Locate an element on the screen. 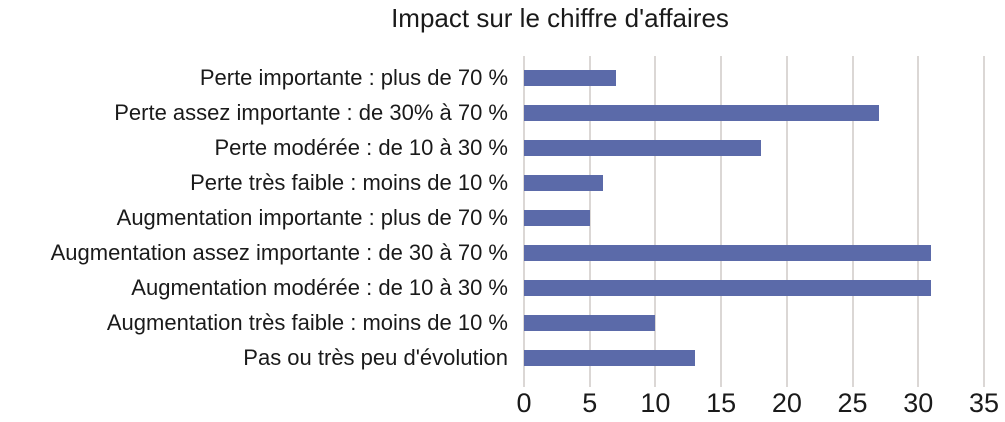 Image resolution: width=1005 pixels, height=422 pixels. axis-tick-label: 0 is located at coordinates (524, 403).